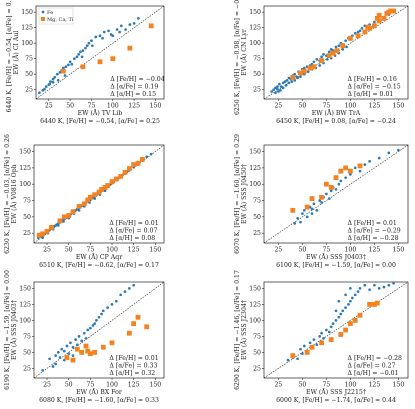 This screenshot has width=415, height=409. Describe the element at coordinates (100, 113) in the screenshot. I see `x-axis-label: EW (Å) TV Lib` at that location.